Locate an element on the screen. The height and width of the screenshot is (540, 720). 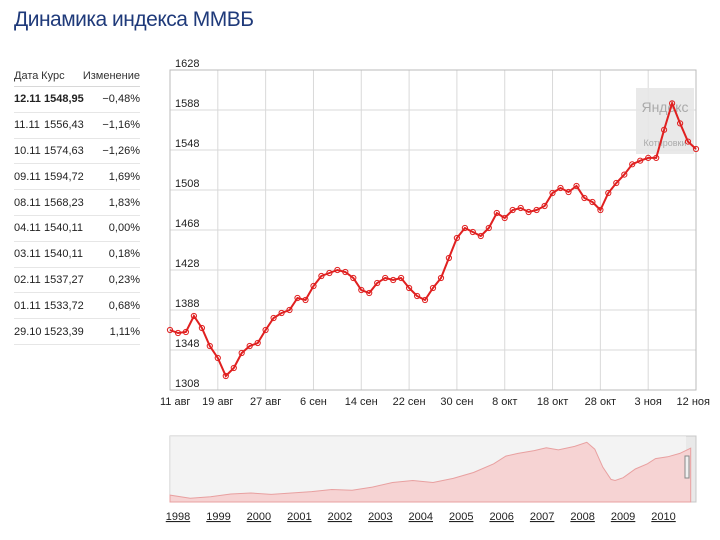
y-tick-label: 1588 is located at coordinates (187, 104).